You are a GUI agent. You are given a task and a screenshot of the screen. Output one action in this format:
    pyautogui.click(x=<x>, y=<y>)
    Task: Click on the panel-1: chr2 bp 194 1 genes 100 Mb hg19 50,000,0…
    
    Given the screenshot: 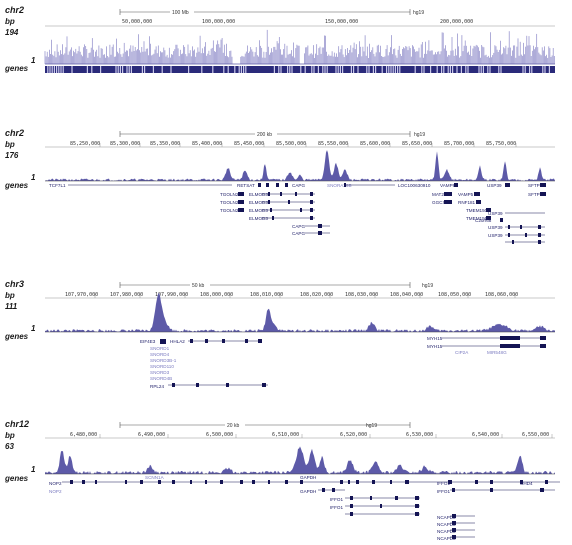 What is the action you would take?
    pyautogui.click(x=279, y=39)
    